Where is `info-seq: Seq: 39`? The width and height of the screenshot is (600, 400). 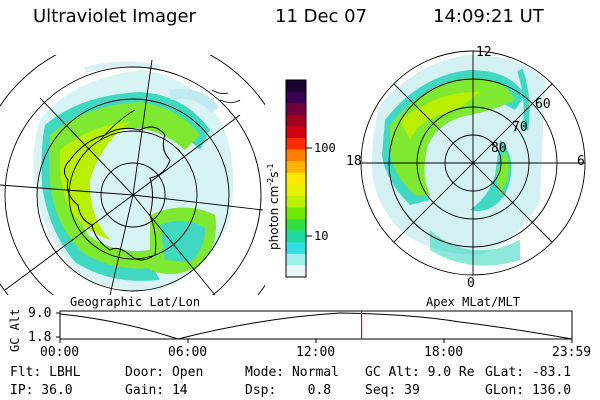
info-seq: Seq: 39 is located at coordinates (392, 390).